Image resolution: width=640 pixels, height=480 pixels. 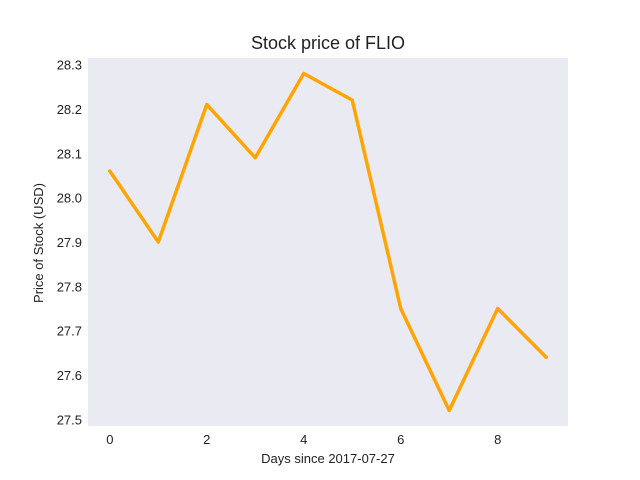 I want to click on y-tick-label: 27.6, so click(x=69, y=375).